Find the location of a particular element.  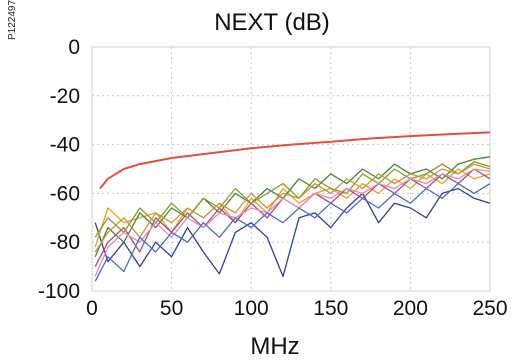

y-tick-label: -80 is located at coordinates (65, 242).